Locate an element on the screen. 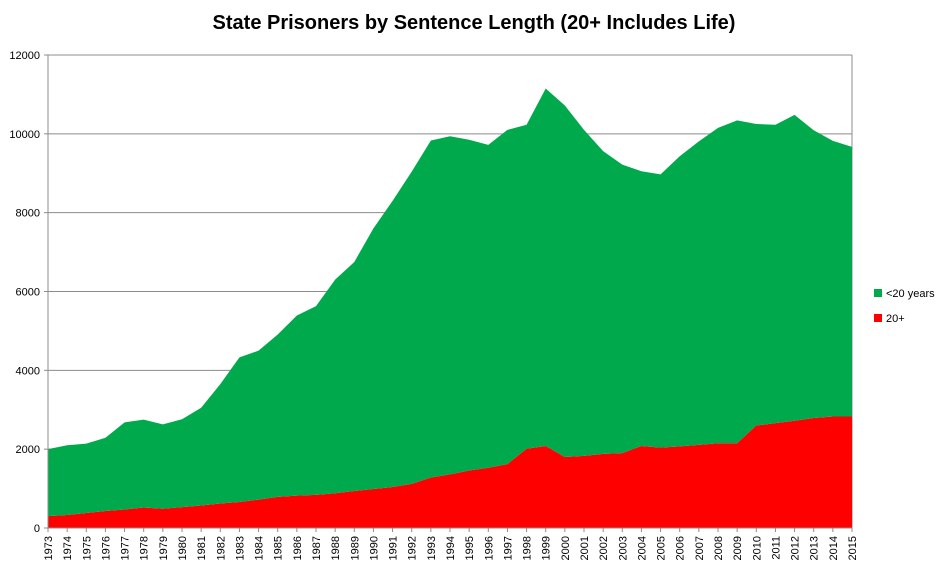  x-tick-label: 2001 is located at coordinates (585, 548).